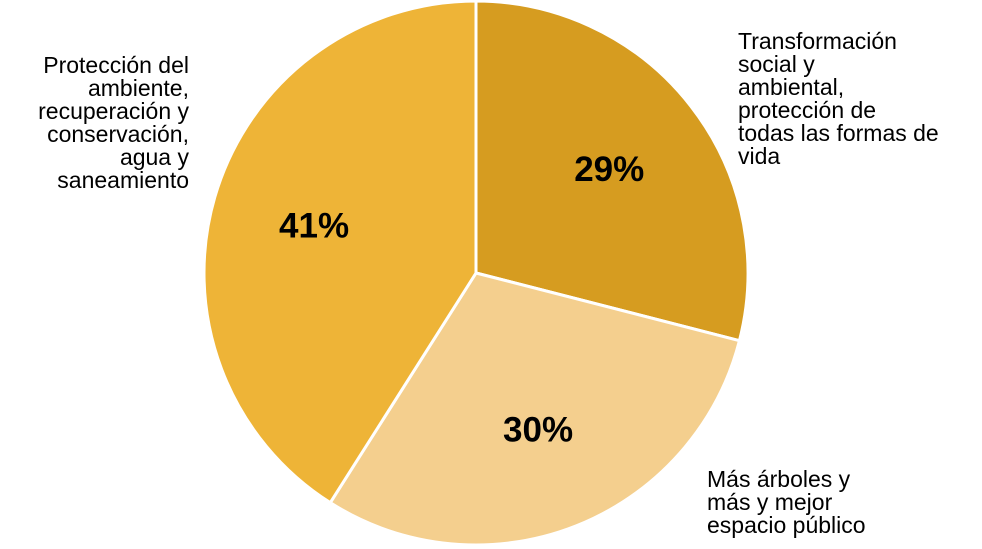 The image size is (982, 549). I want to click on label-line: Más árboles y, so click(779, 479).